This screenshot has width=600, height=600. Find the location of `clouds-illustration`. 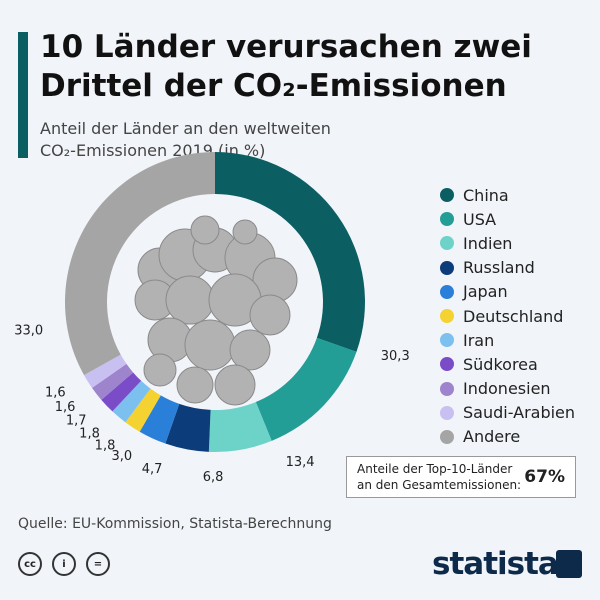

clouds-illustration is located at coordinates (216, 310).